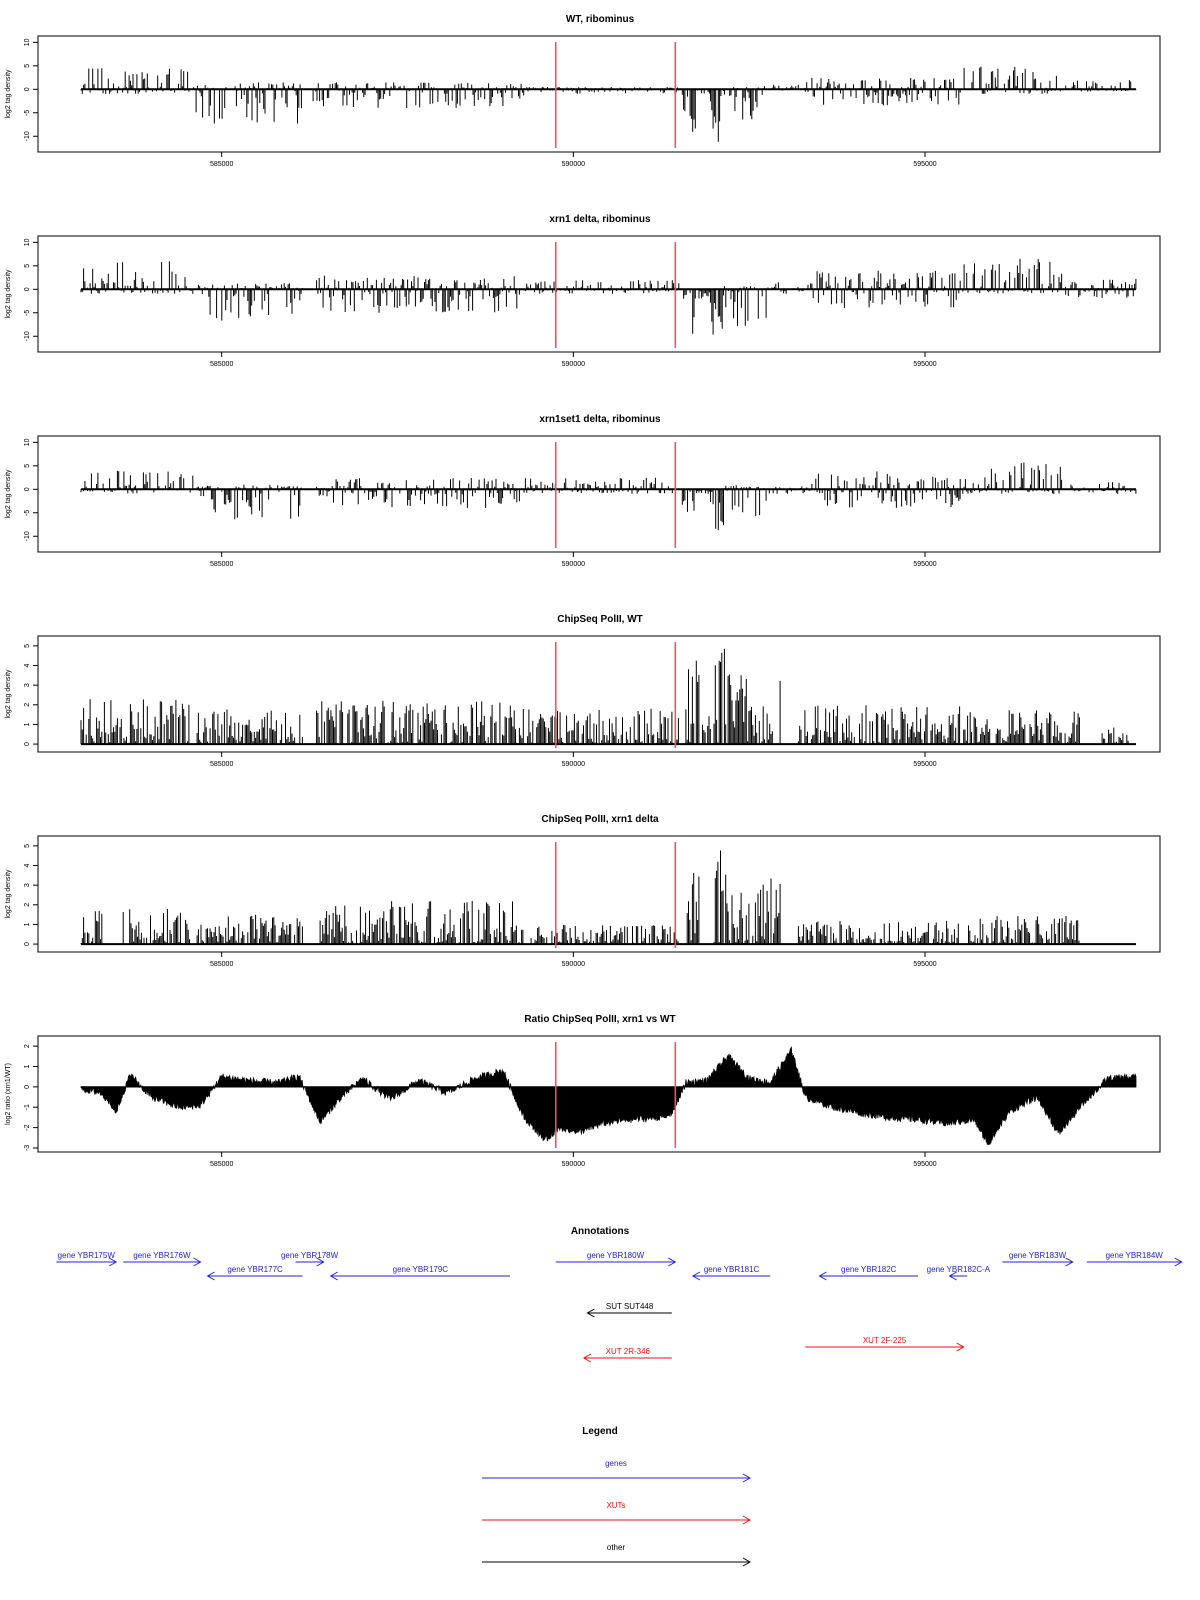 Image resolution: width=1200 pixels, height=1600 pixels. What do you see at coordinates (600, 819) in the screenshot?
I see `panel-title: ChipSeq PolII, xrn1 delta` at bounding box center [600, 819].